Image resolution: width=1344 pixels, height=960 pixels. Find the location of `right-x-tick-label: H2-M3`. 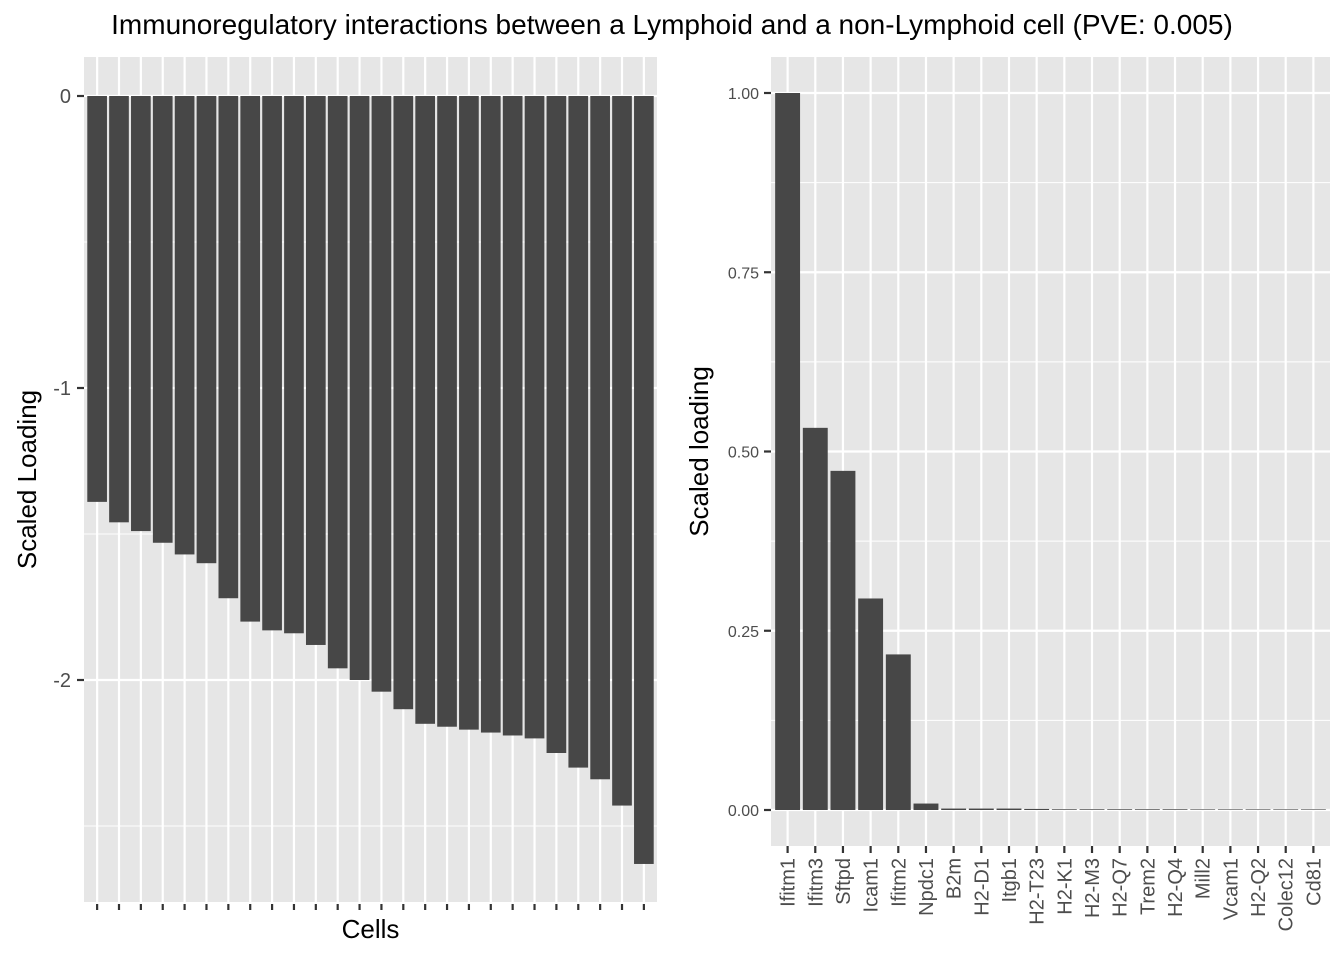

right-x-tick-label: H2-M3 is located at coordinates (1093, 888).